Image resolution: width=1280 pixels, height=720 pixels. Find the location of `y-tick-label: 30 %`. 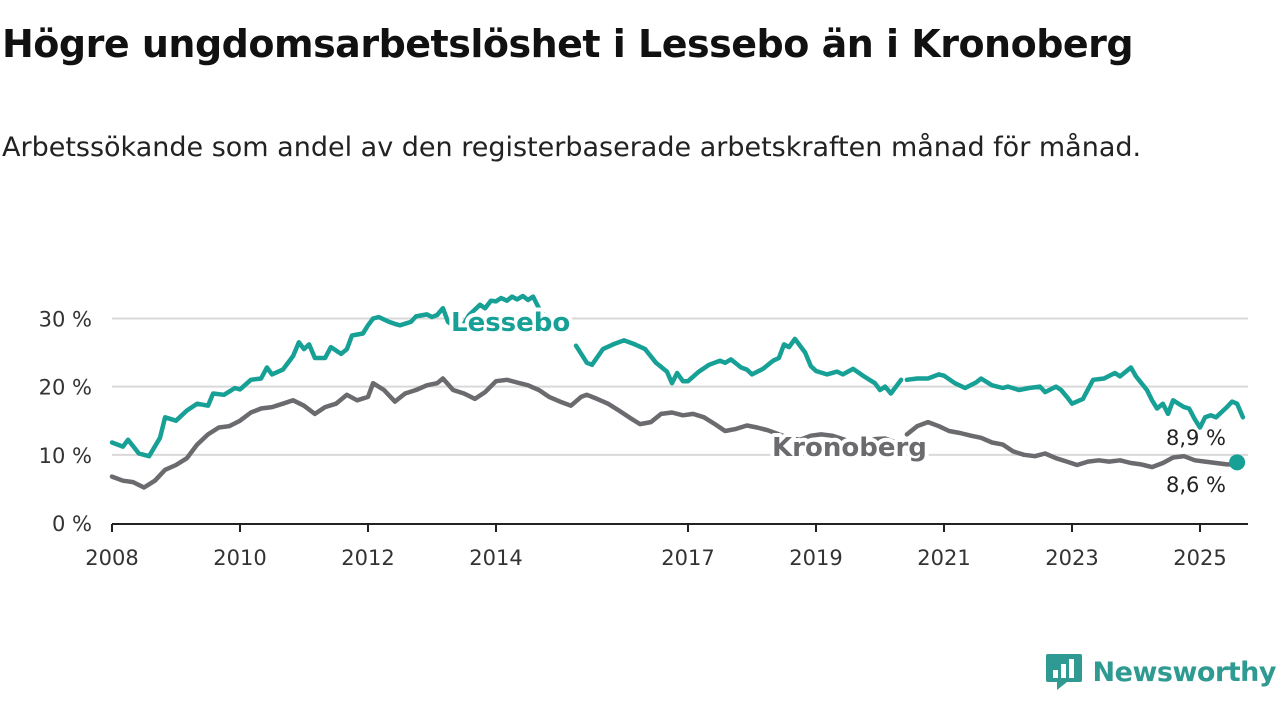

y-tick-label: 30 % is located at coordinates (65, 319).